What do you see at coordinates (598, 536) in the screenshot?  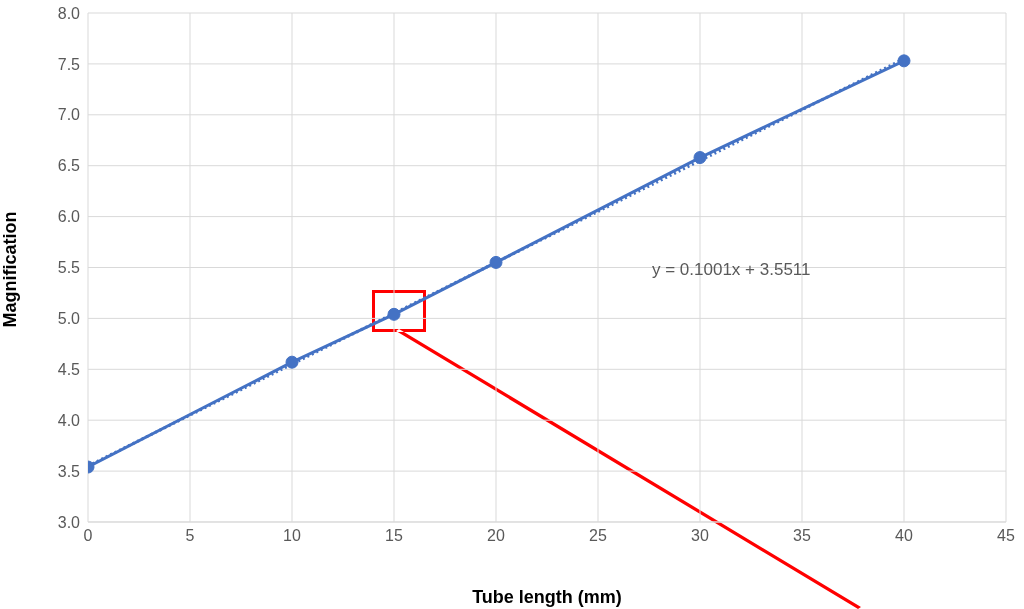 I see `x-tick-label: 25` at bounding box center [598, 536].